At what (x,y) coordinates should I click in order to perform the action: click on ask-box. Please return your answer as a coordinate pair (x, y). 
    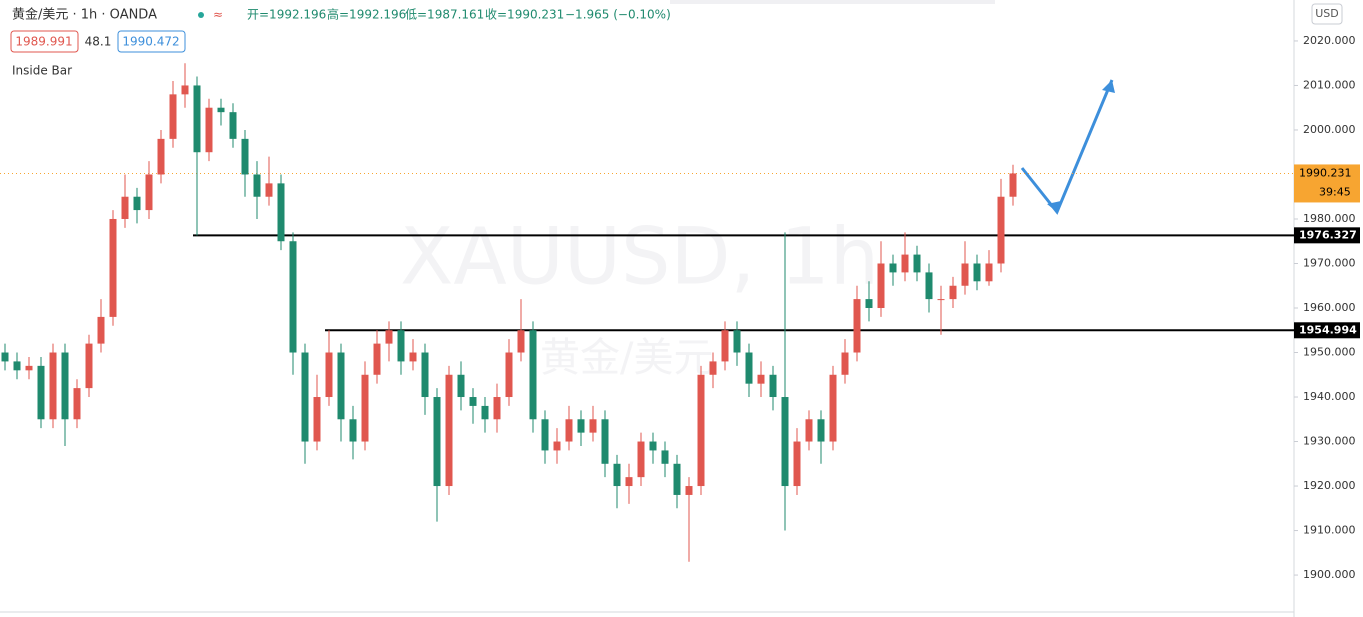
    Looking at the image, I should click on (151, 41).